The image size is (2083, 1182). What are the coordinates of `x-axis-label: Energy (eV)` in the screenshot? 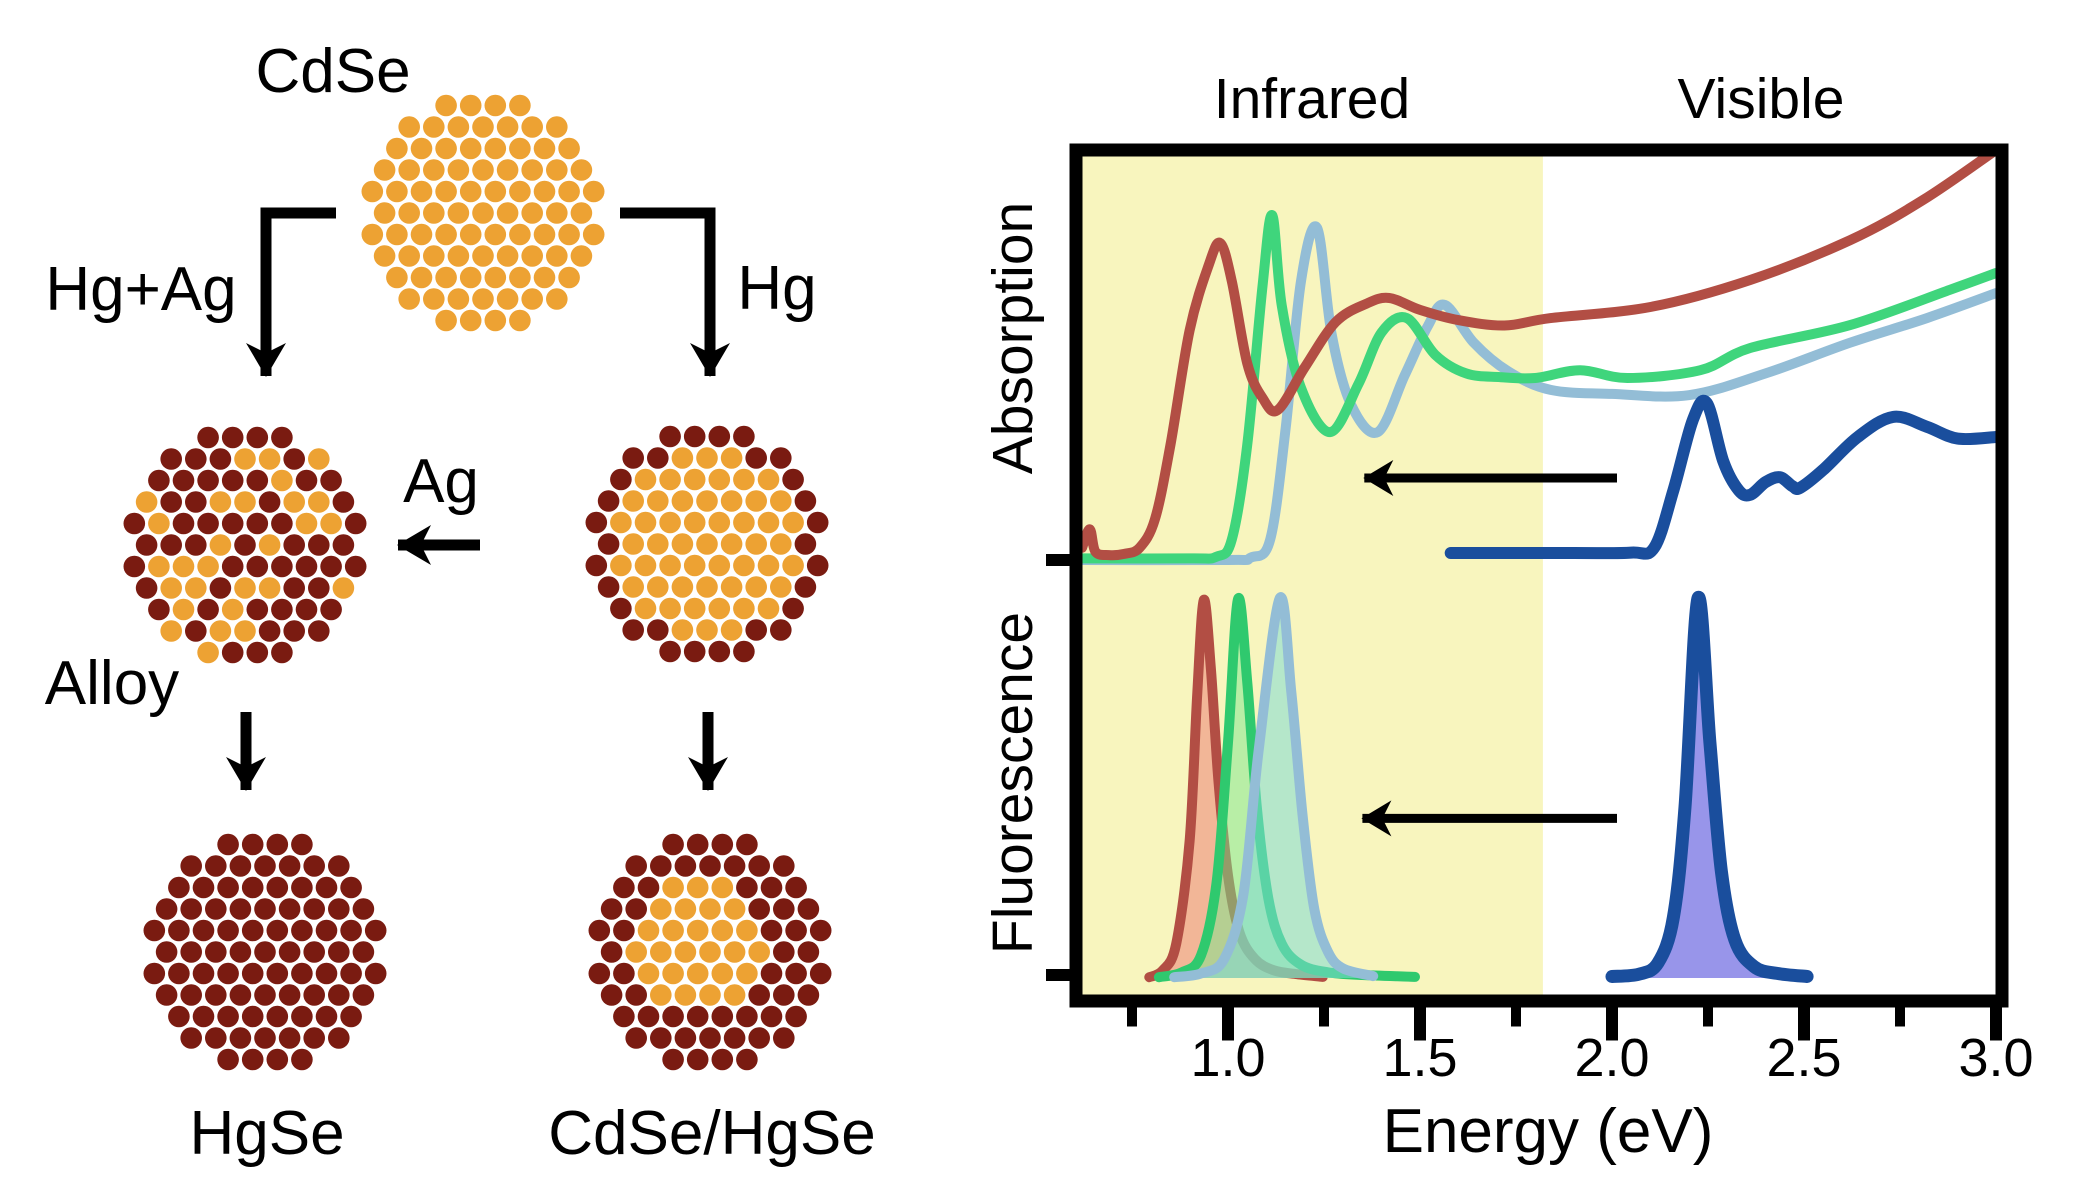 It's located at (1548, 1131).